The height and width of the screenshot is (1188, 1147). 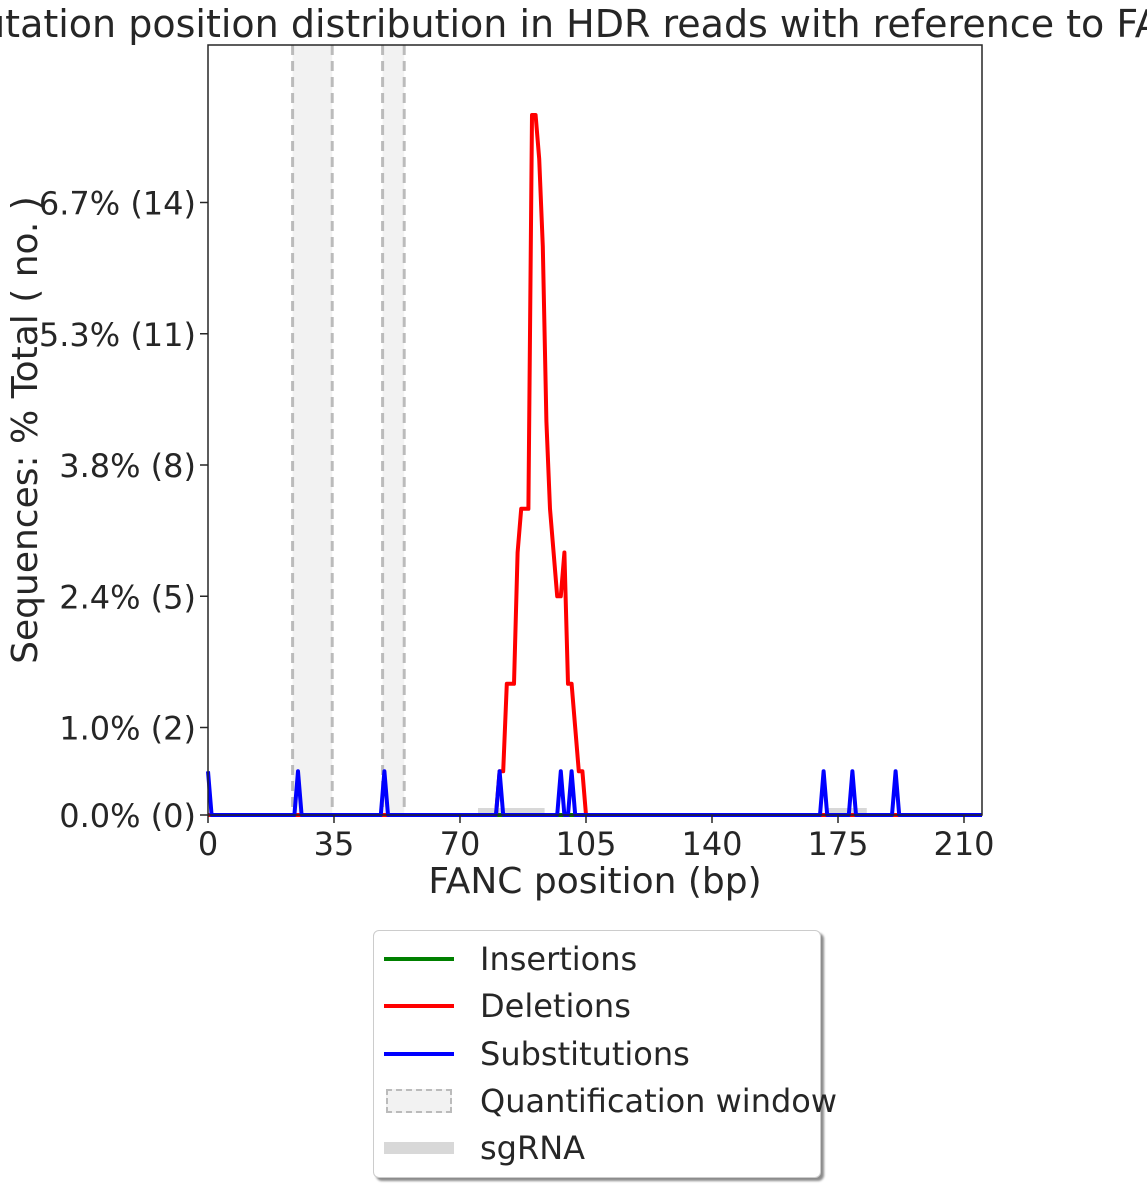 I want to click on insertions-line-swatch, so click(x=419, y=959).